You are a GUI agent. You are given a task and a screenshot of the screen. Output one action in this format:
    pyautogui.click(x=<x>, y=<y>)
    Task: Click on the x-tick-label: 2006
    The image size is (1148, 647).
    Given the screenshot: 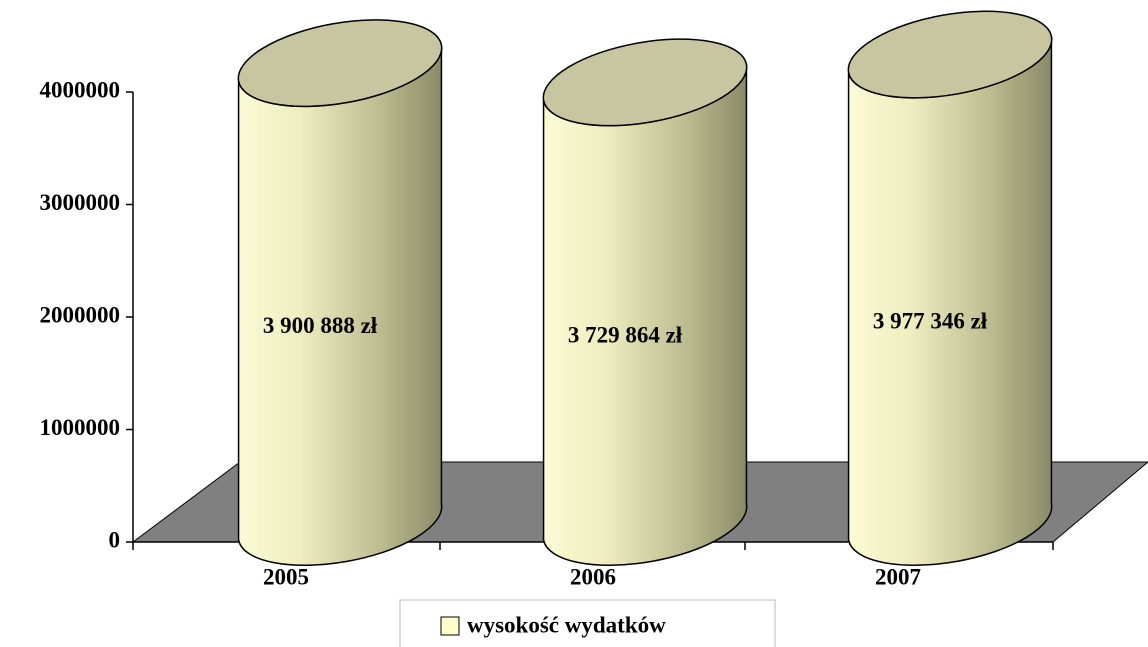 What is the action you would take?
    pyautogui.click(x=593, y=576)
    